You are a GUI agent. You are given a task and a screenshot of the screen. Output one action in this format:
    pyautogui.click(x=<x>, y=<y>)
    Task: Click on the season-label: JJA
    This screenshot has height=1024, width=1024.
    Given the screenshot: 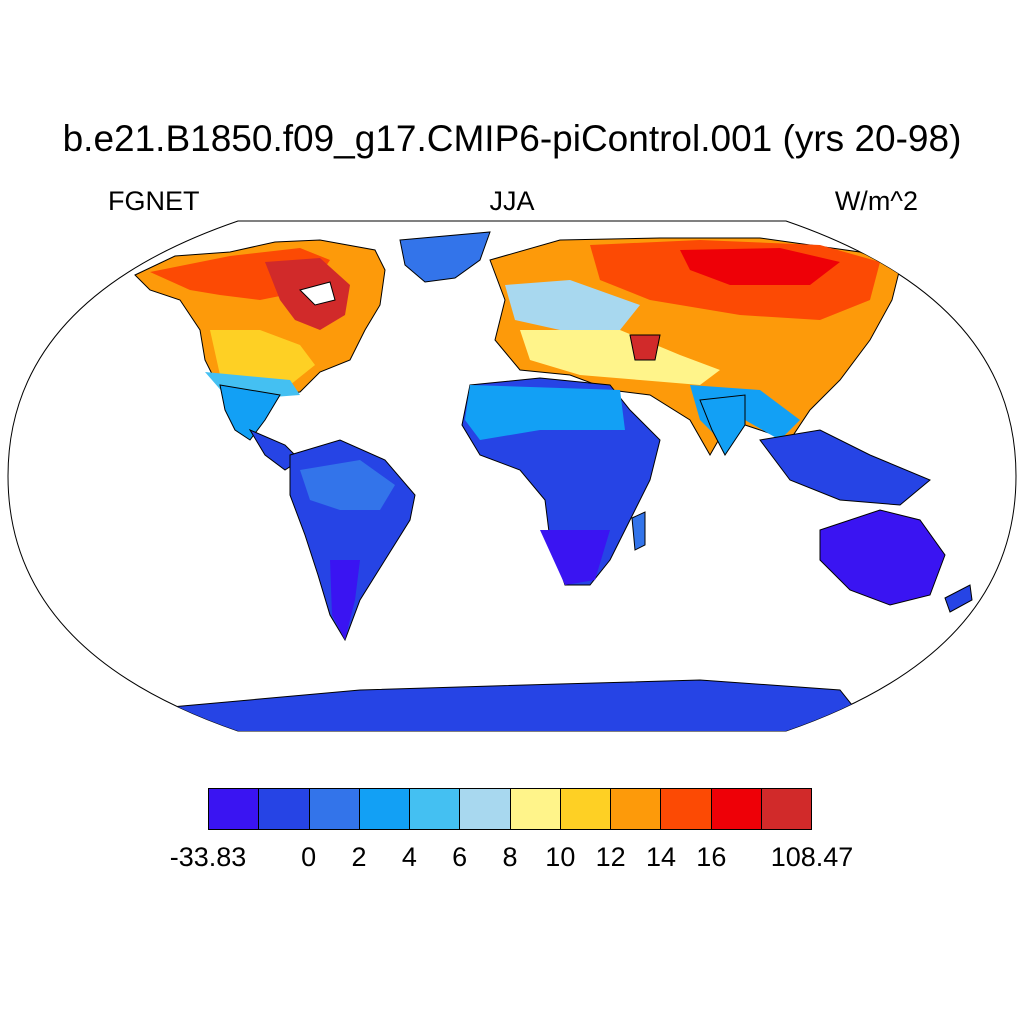 What is the action you would take?
    pyautogui.click(x=512, y=201)
    